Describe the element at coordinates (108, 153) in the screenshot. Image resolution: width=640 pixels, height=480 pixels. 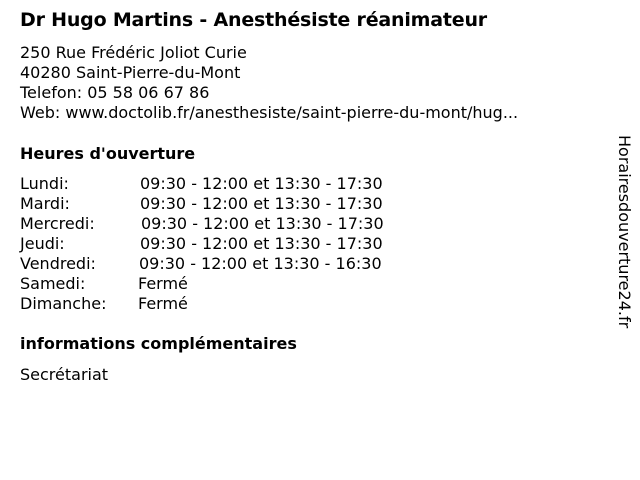
I see `hours-heading: Heures d'ouverture` at that location.